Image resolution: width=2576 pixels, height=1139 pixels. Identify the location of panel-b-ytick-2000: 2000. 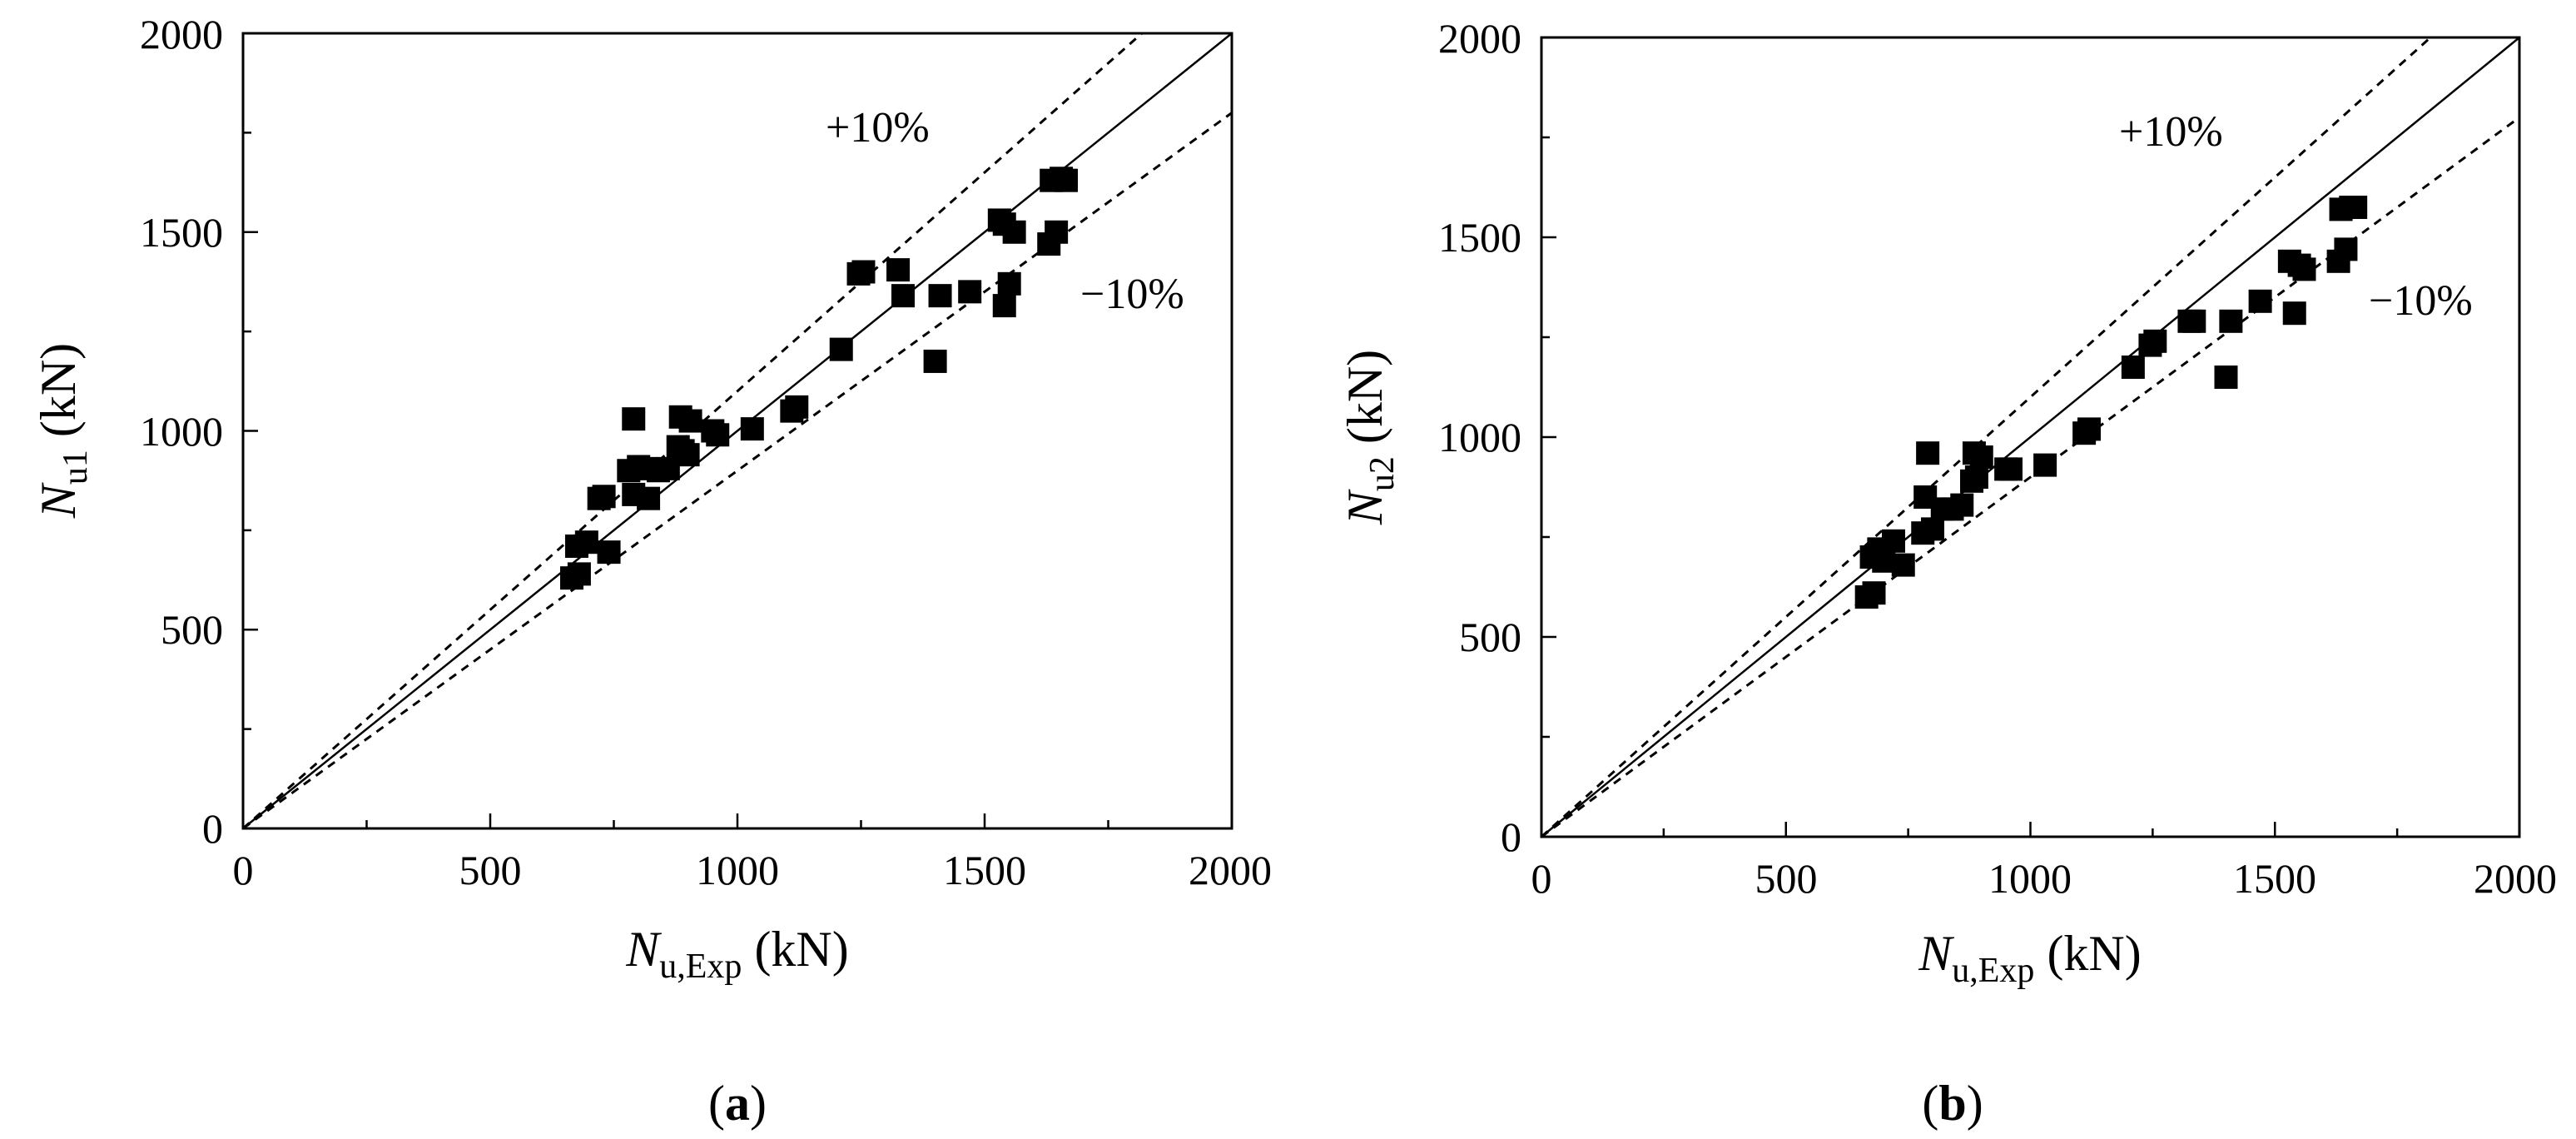
(1479, 38).